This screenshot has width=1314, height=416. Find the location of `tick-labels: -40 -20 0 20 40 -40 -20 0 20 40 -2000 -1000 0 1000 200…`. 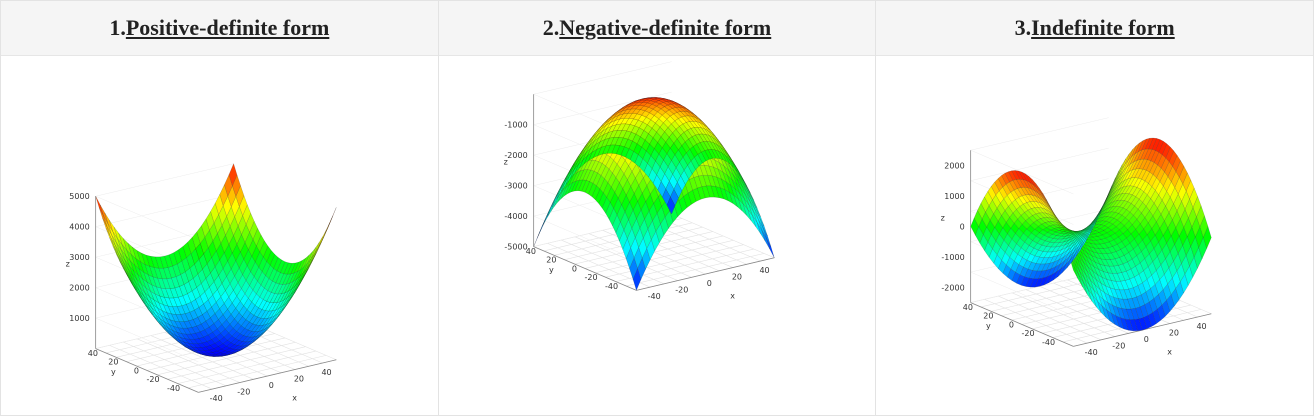

tick-labels: -40 -20 0 20 40 -40 -20 0 20 40 -2000 -1000 0 1000 200… is located at coordinates (1074, 259).